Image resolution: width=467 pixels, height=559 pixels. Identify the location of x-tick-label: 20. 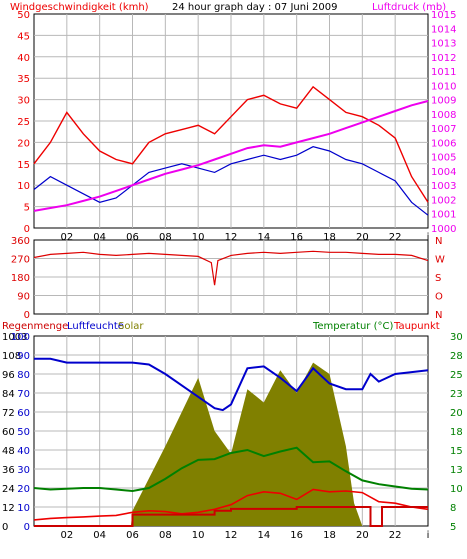
(362, 535).